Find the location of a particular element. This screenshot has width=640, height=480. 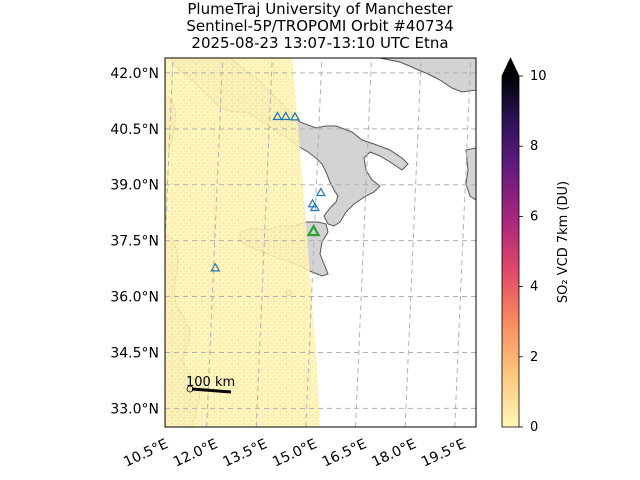

lon-tick-label: 18.0°E is located at coordinates (393, 453).